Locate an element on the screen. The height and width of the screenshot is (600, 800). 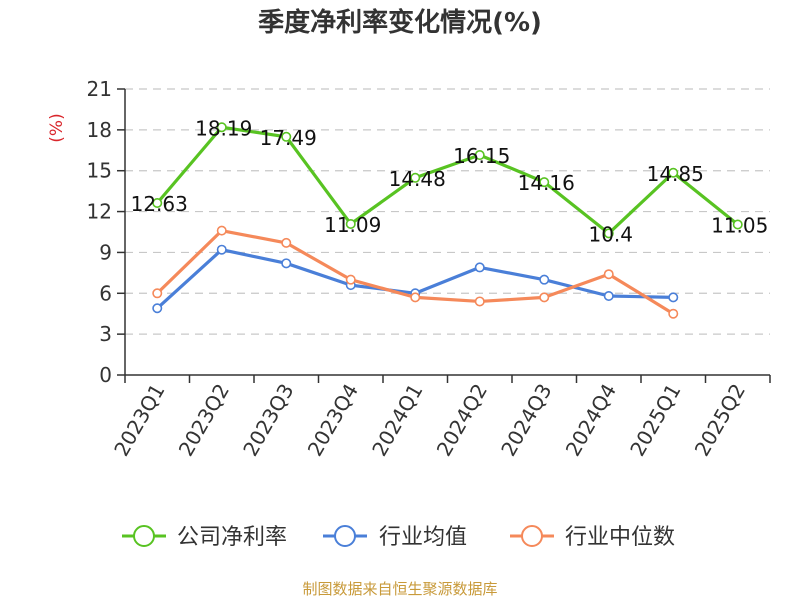
x-tick-label: 2025Q2 is located at coordinates (720, 420).